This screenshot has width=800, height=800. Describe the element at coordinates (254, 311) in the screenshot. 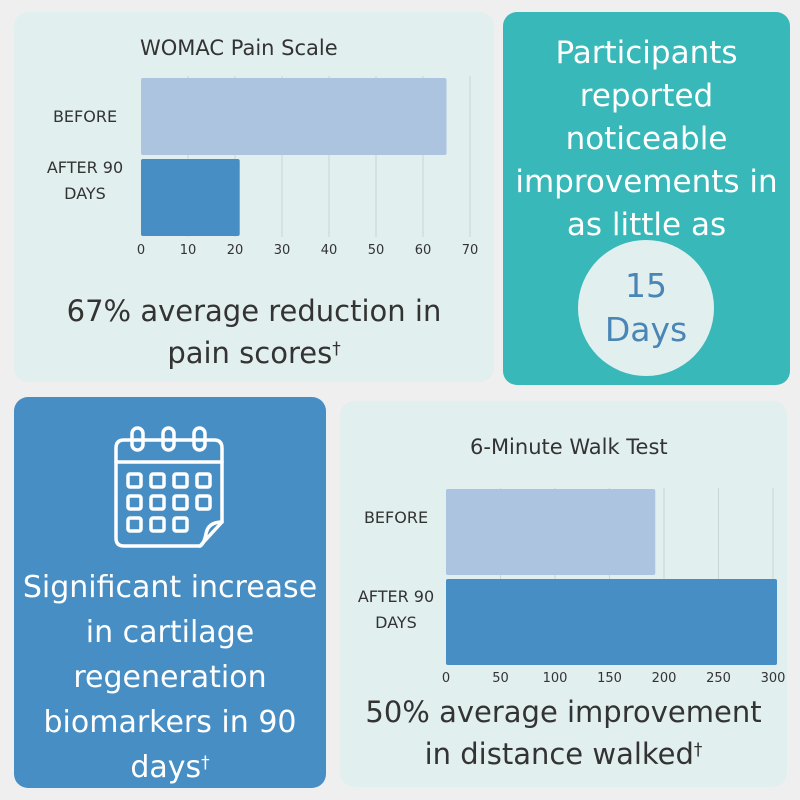

I see `womac-stat-line1: 67% average reduction in` at that location.